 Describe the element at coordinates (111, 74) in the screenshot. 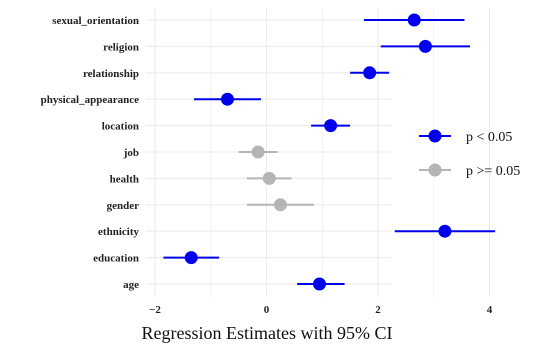

I see `y-tick-label: relationship` at that location.